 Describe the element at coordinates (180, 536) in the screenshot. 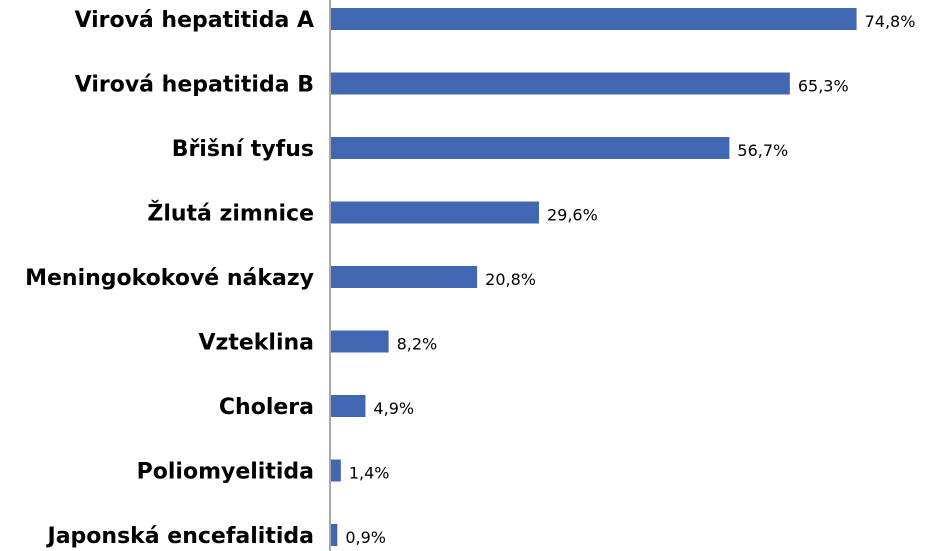

I see `category-label: Japonská encefalitida` at that location.